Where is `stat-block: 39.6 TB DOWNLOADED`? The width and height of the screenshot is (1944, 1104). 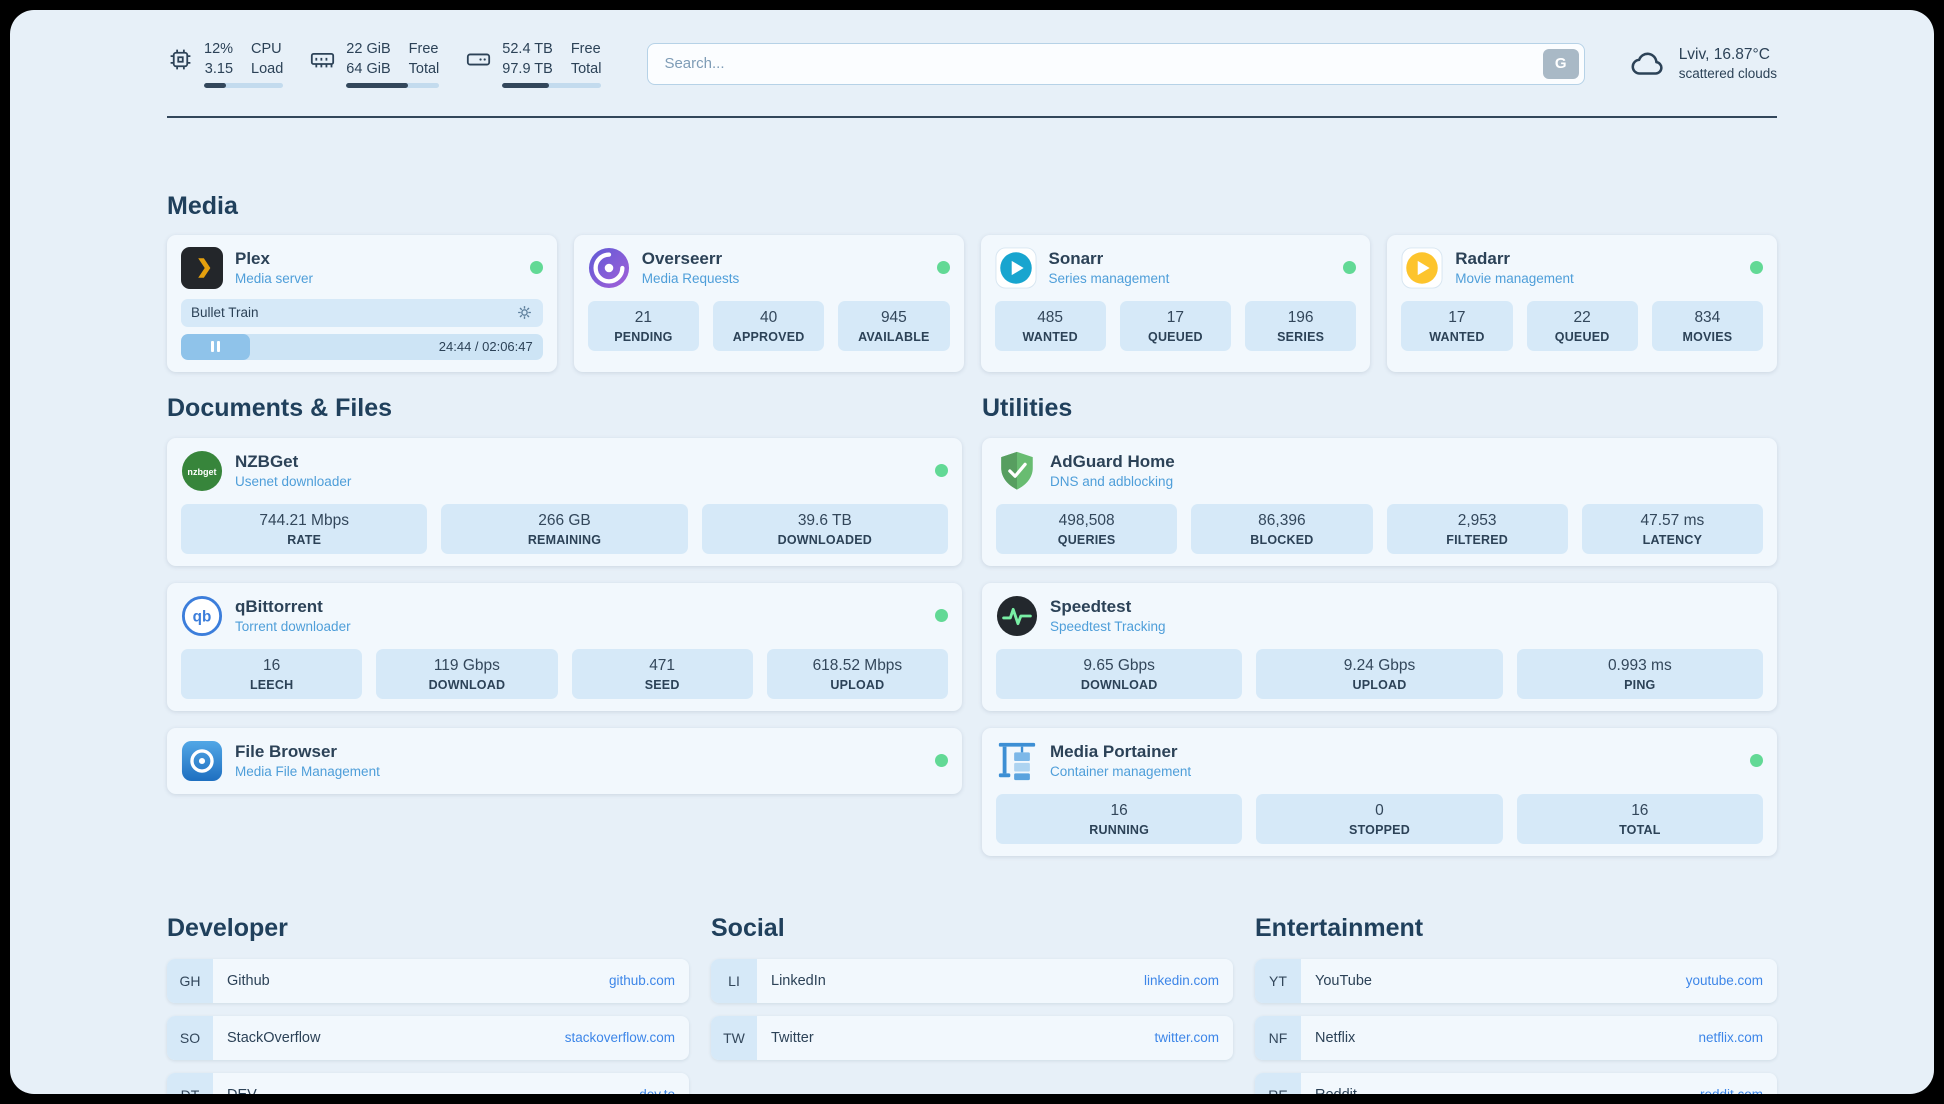 stat-block: 39.6 TB DOWNLOADED is located at coordinates (824, 528).